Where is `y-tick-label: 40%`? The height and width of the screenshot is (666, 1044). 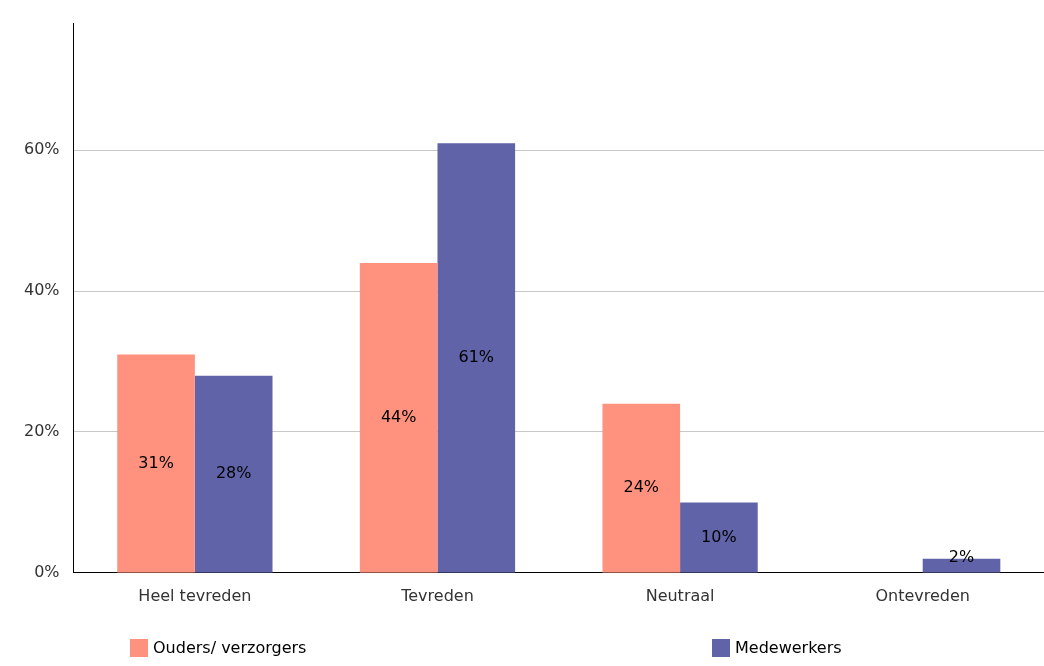 y-tick-label: 40% is located at coordinates (42, 290).